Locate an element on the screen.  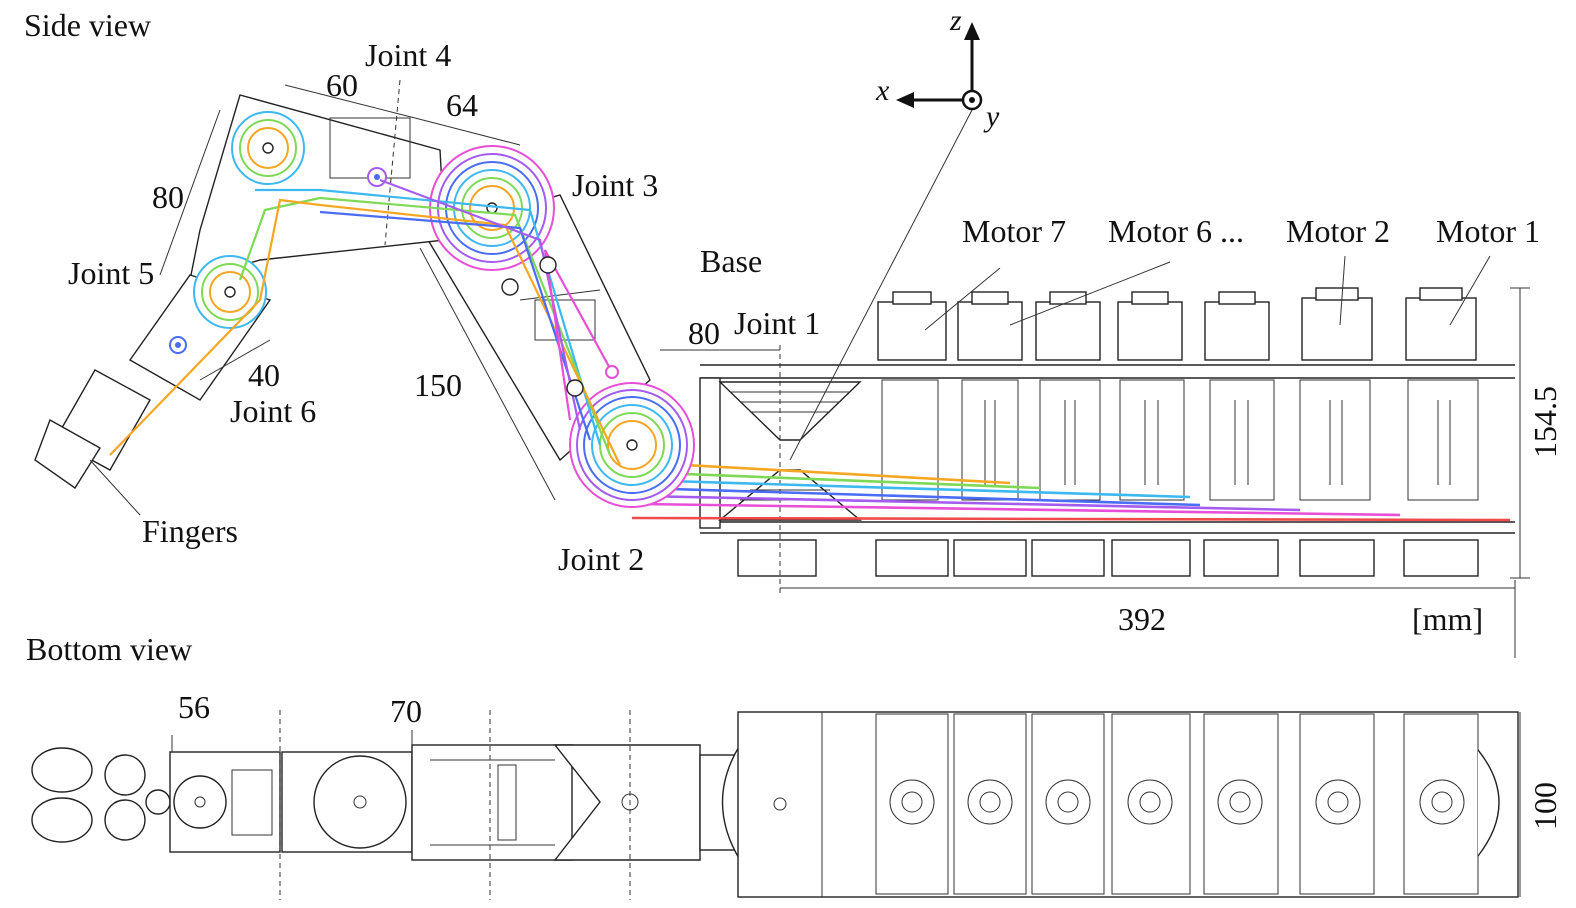
dim-150: 150 is located at coordinates (438, 385).